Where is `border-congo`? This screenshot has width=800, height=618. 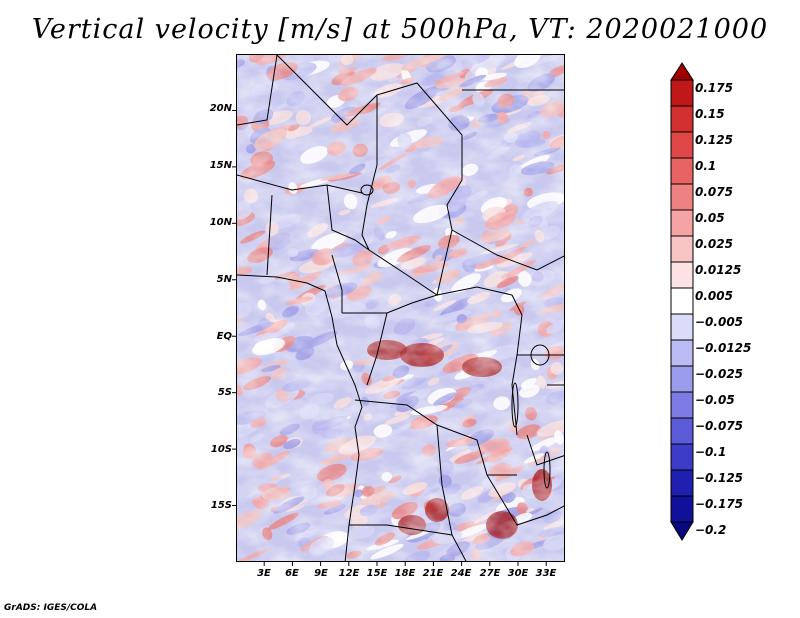
border-congo is located at coordinates (377, 349).